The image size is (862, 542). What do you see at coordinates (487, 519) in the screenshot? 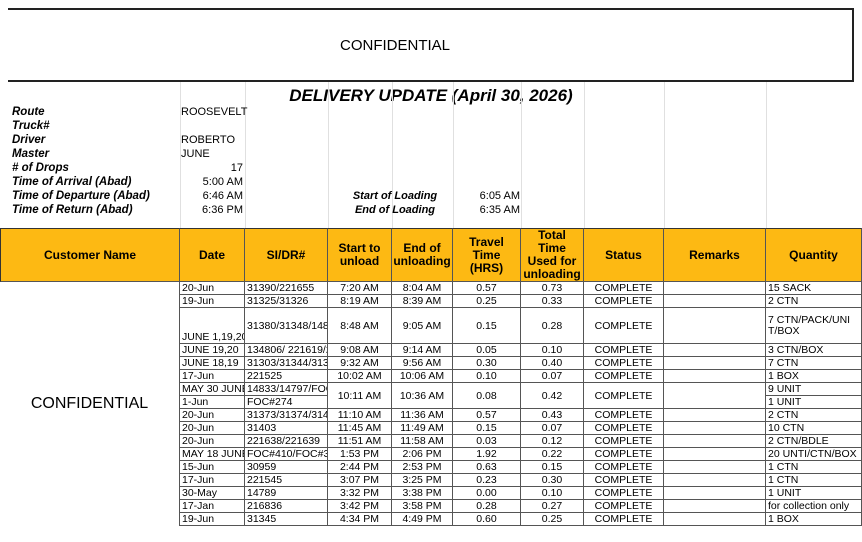
I see `table-cell: 0.60` at bounding box center [487, 519].